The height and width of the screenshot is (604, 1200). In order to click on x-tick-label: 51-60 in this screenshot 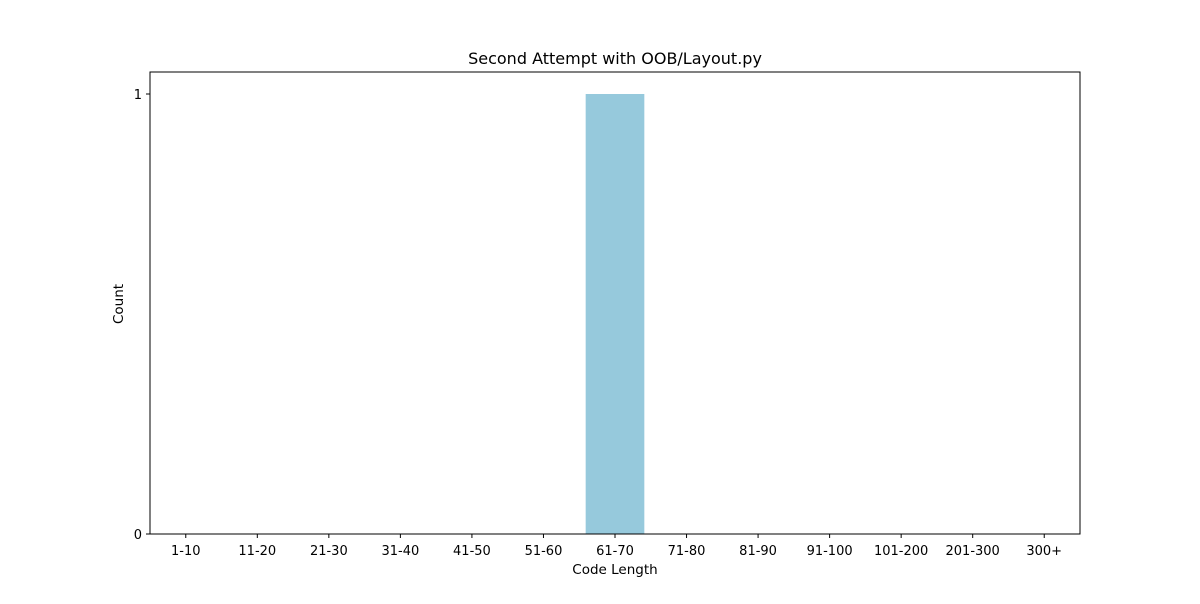, I will do `click(544, 551)`.